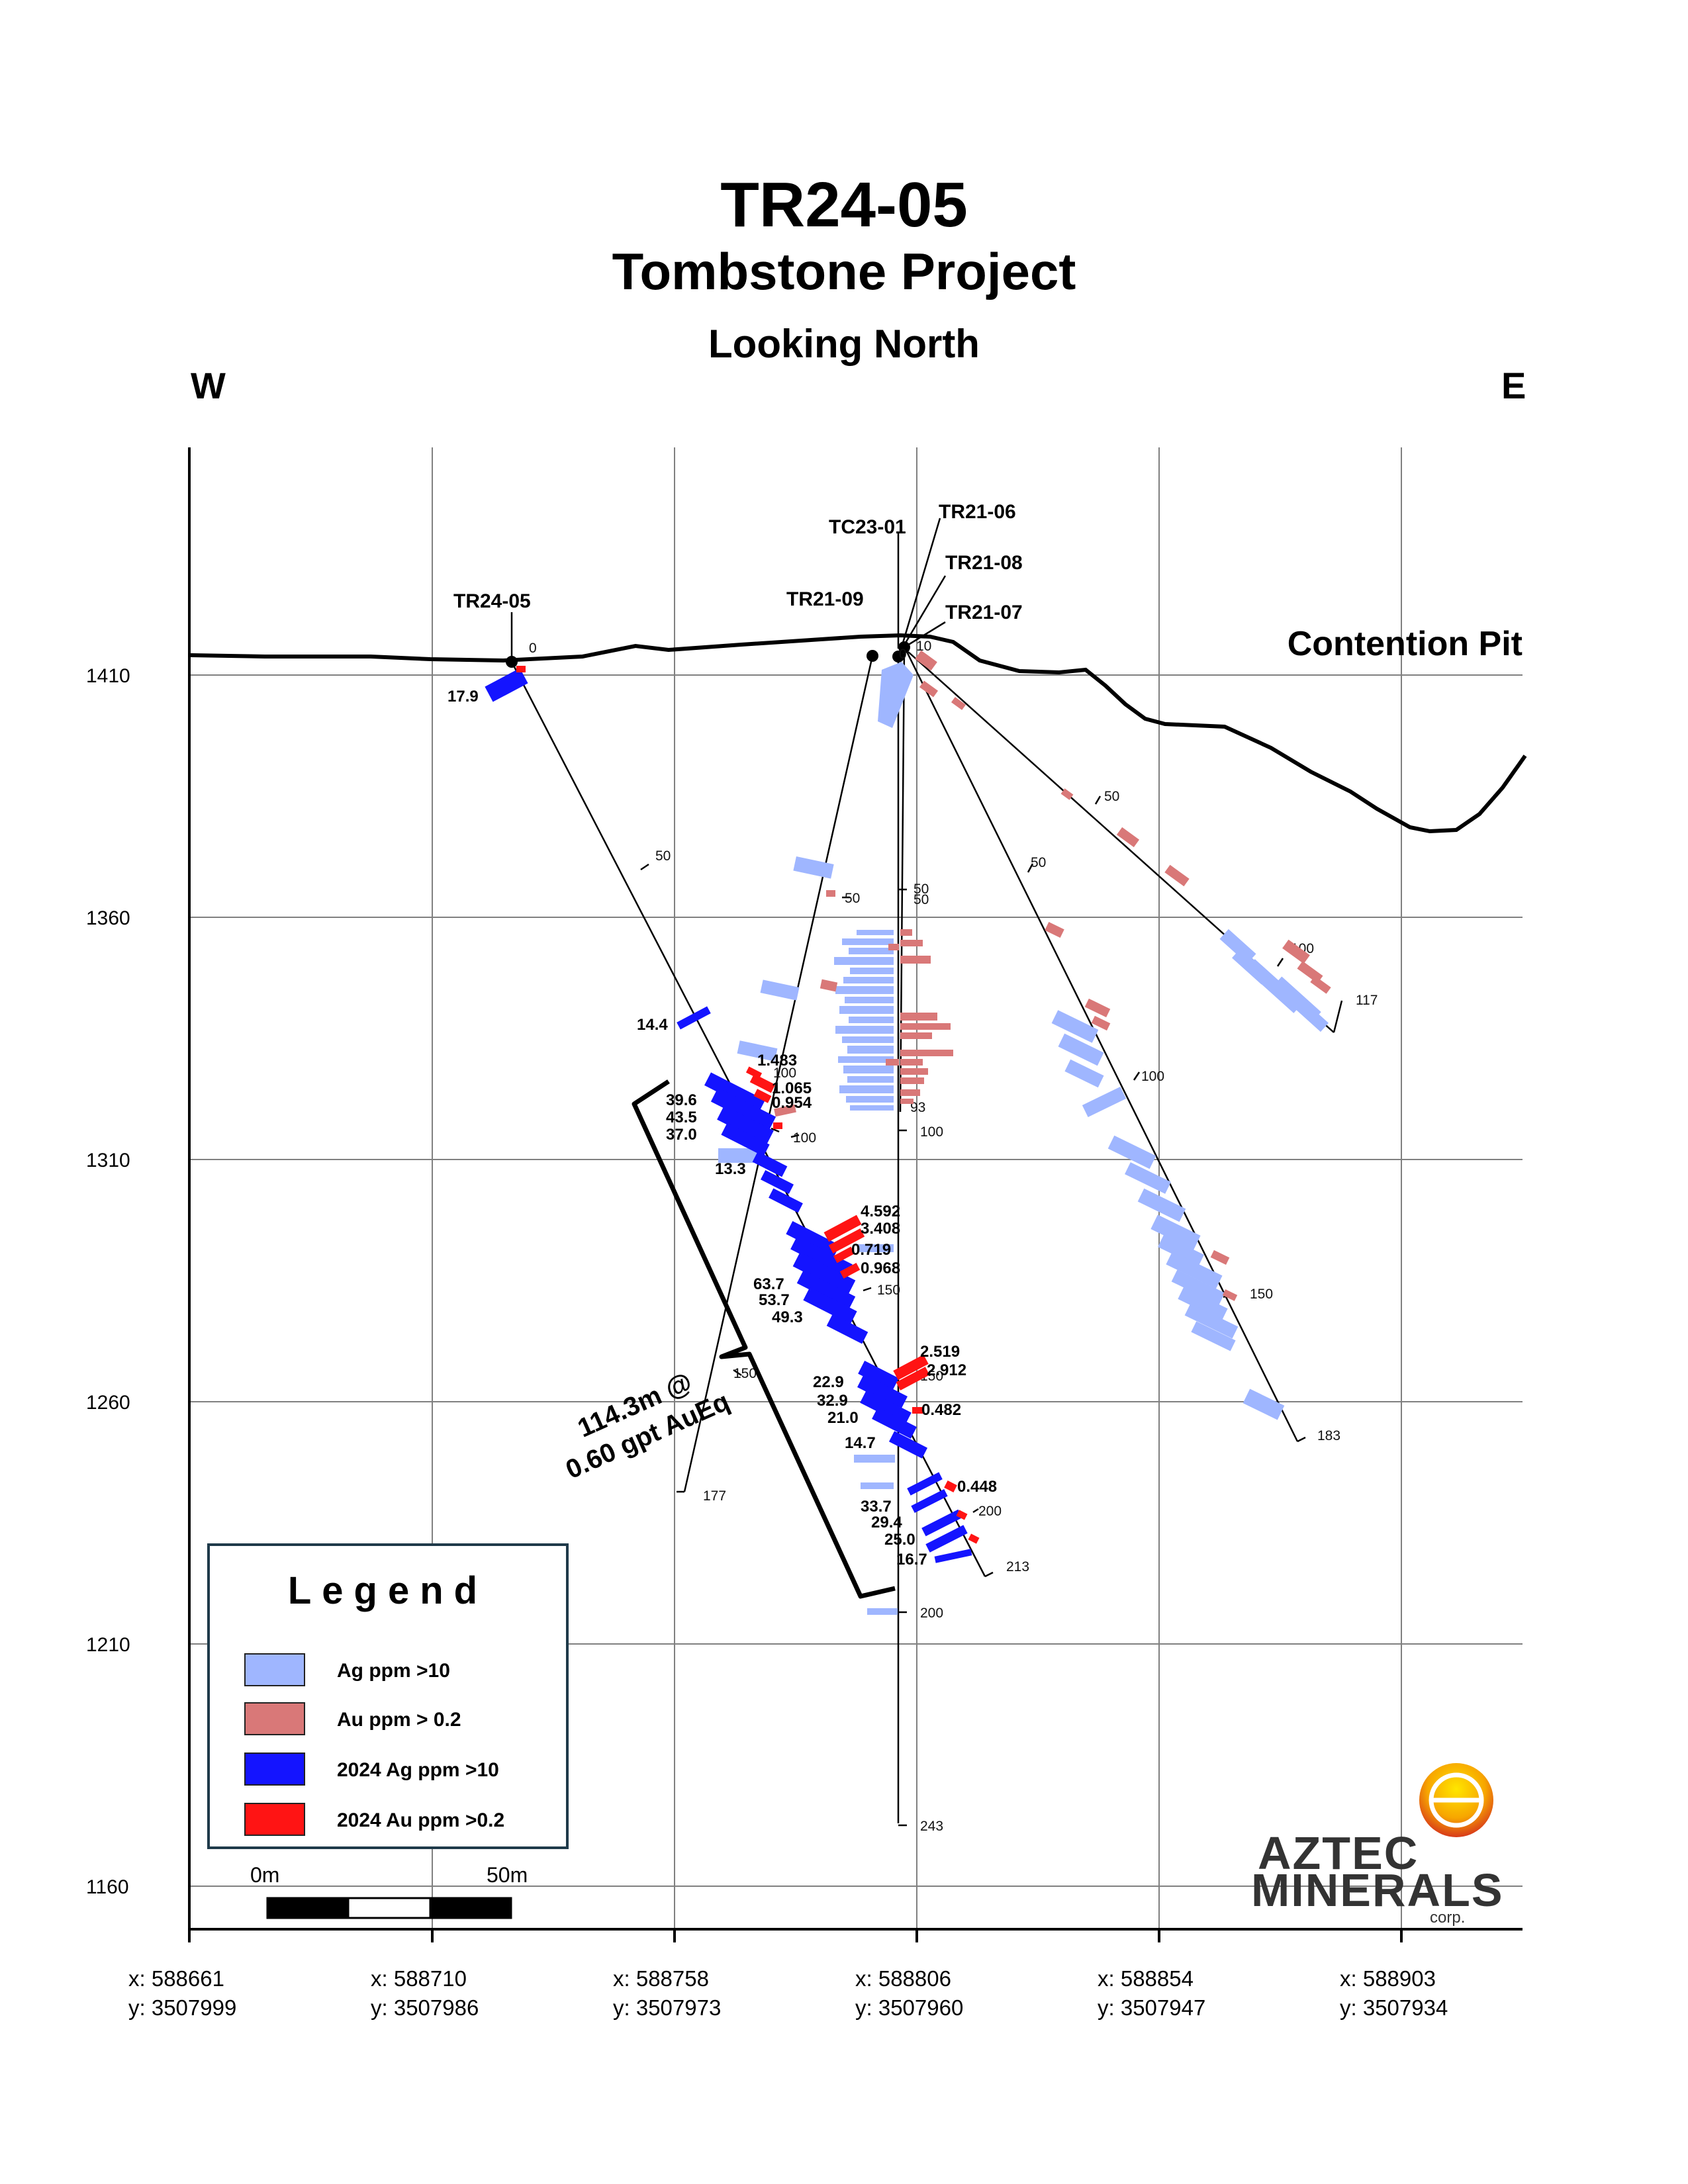  I want to click on west-label: W, so click(208, 385).